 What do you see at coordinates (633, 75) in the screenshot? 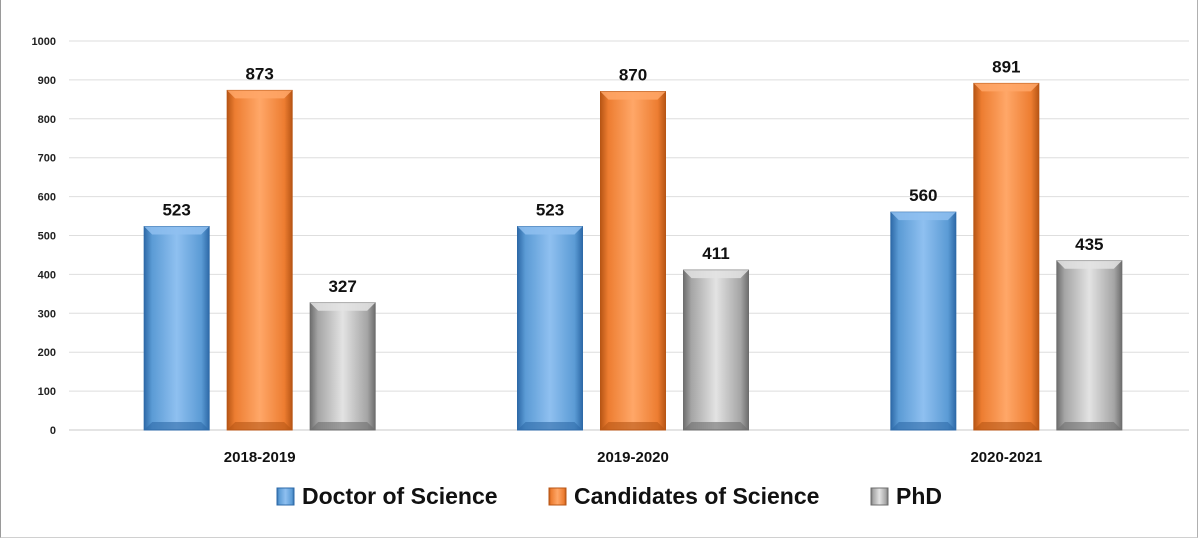
I see `data-label: 870` at bounding box center [633, 75].